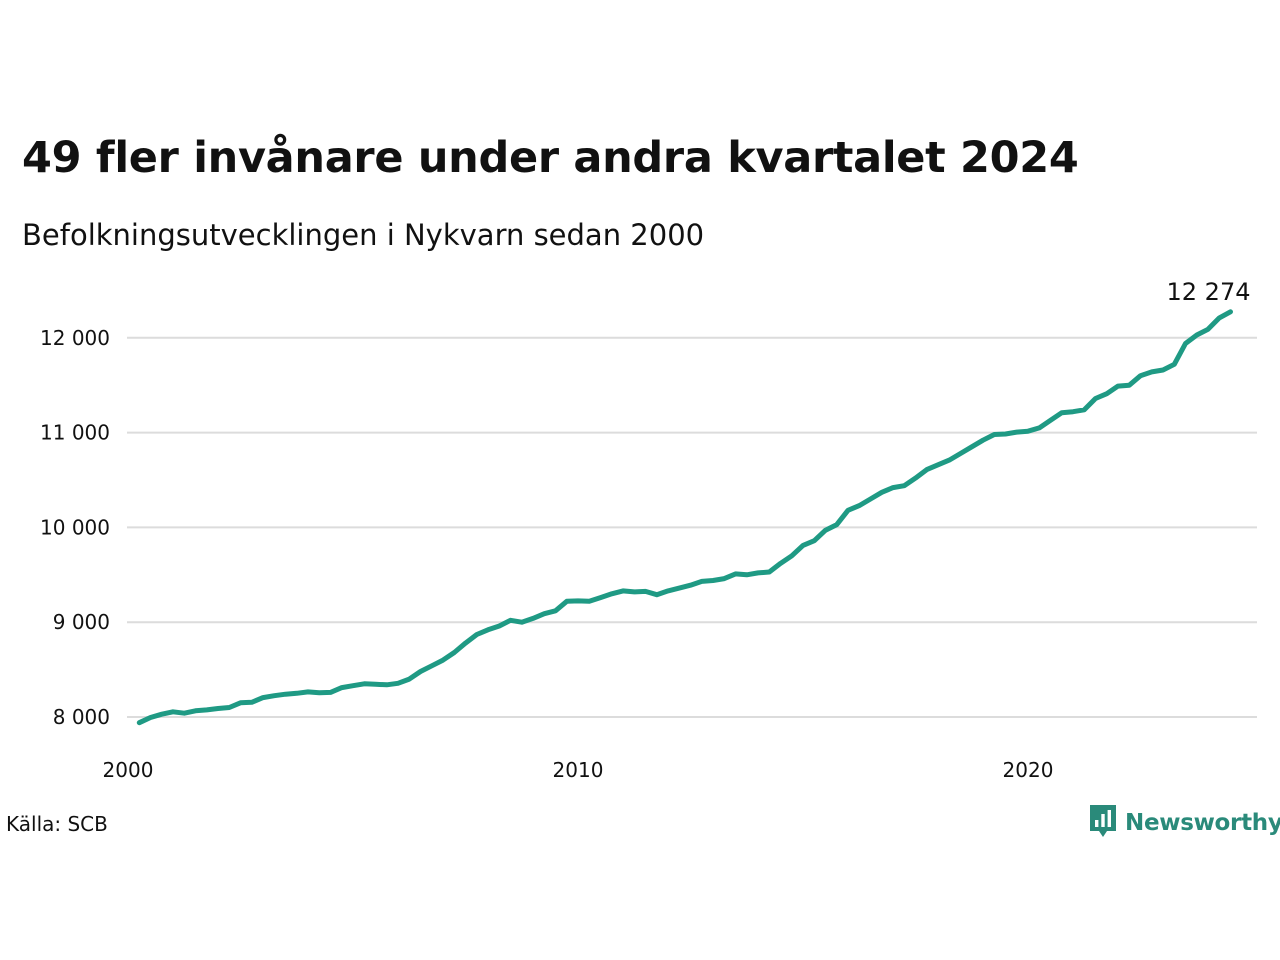 This screenshot has height=960, width=1280. What do you see at coordinates (1103, 823) in the screenshot?
I see `bar-chart-speech-bubble-icon` at bounding box center [1103, 823].